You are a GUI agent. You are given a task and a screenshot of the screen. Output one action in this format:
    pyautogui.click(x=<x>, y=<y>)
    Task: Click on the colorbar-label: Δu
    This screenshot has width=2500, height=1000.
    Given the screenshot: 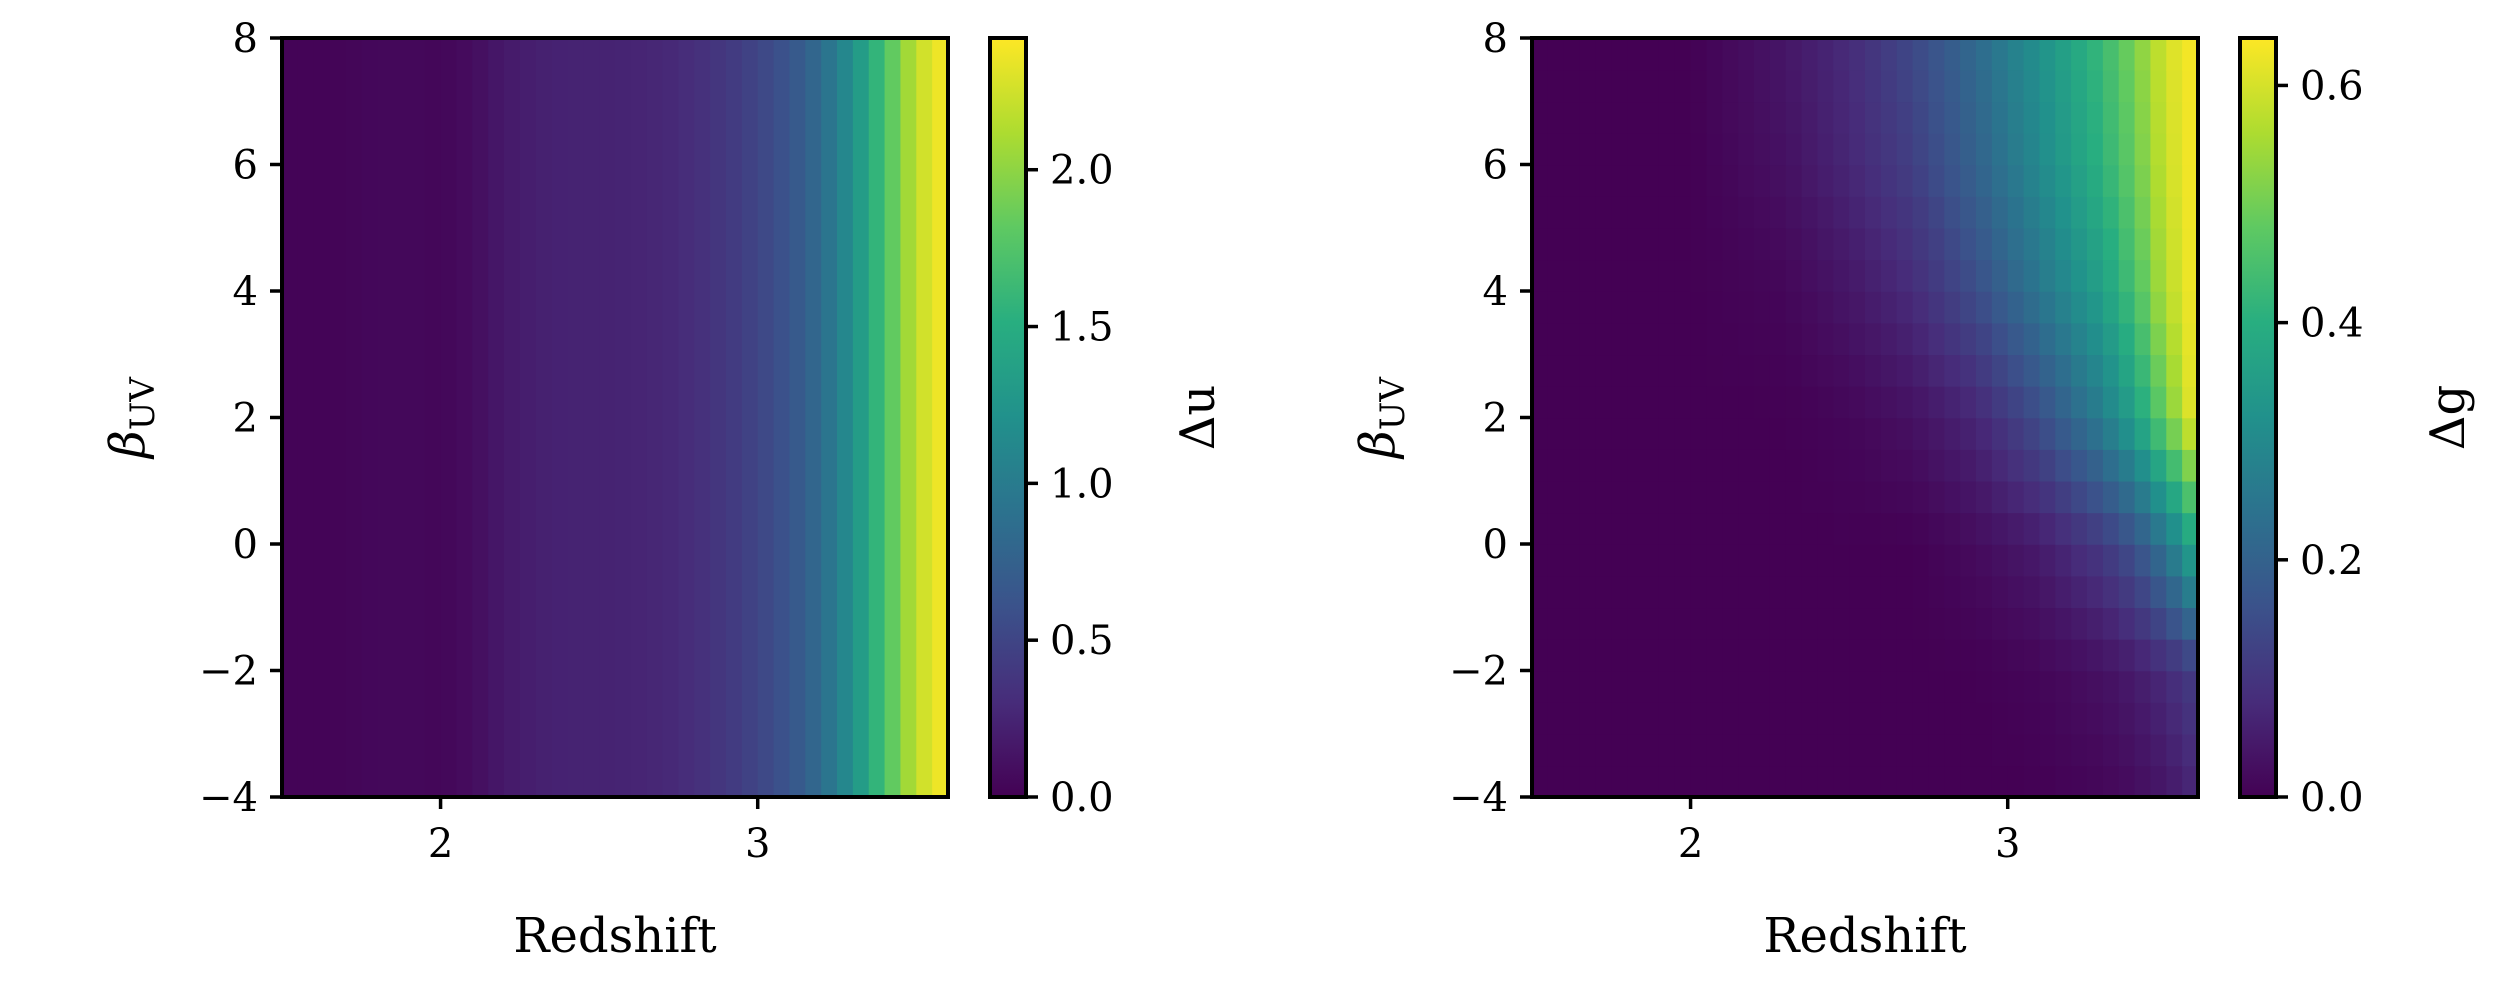 What is the action you would take?
    pyautogui.click(x=1198, y=418)
    